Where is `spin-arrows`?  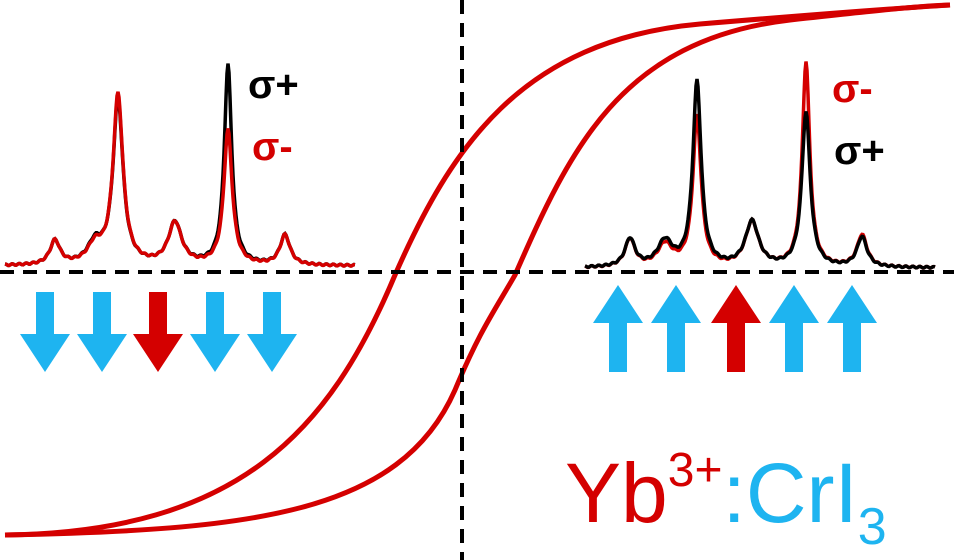
spin-arrows is located at coordinates (448, 328).